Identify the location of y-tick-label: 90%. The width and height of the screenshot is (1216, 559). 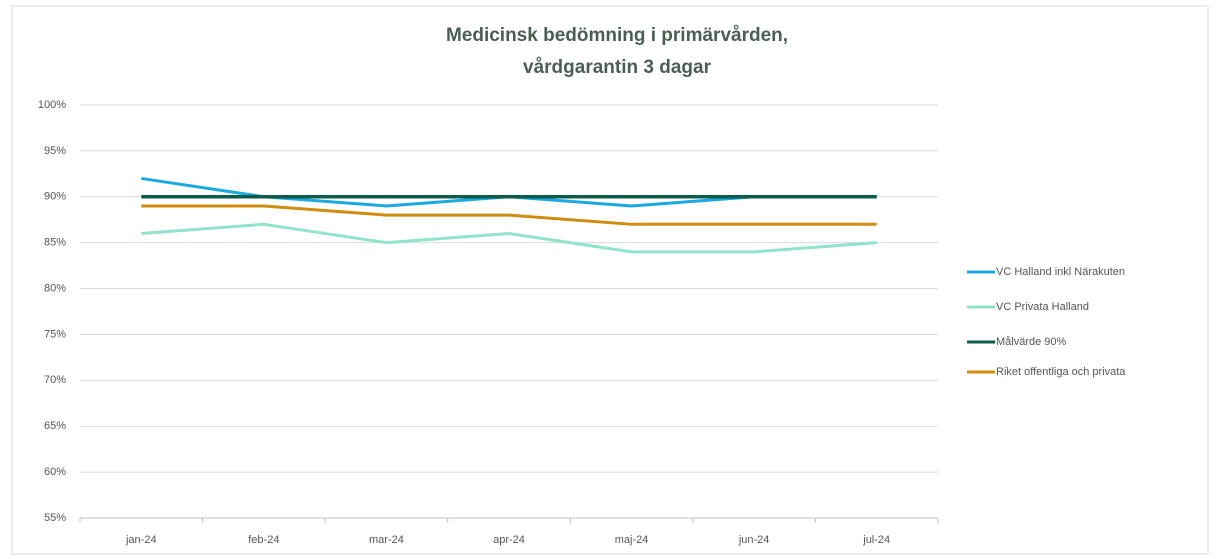
(55, 197).